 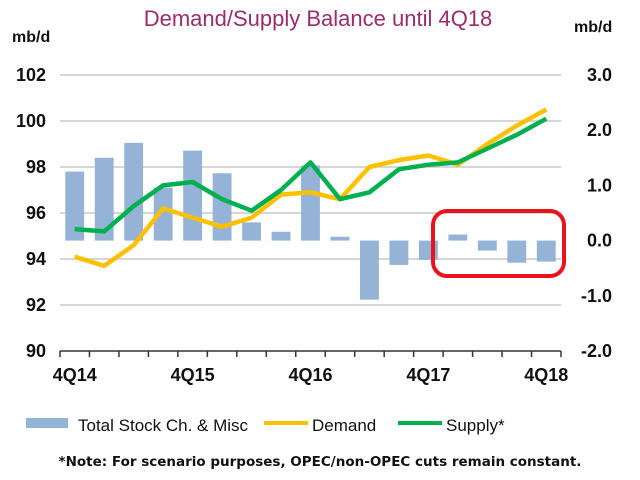 I want to click on legend-label-supply: Supply*, so click(x=475, y=425).